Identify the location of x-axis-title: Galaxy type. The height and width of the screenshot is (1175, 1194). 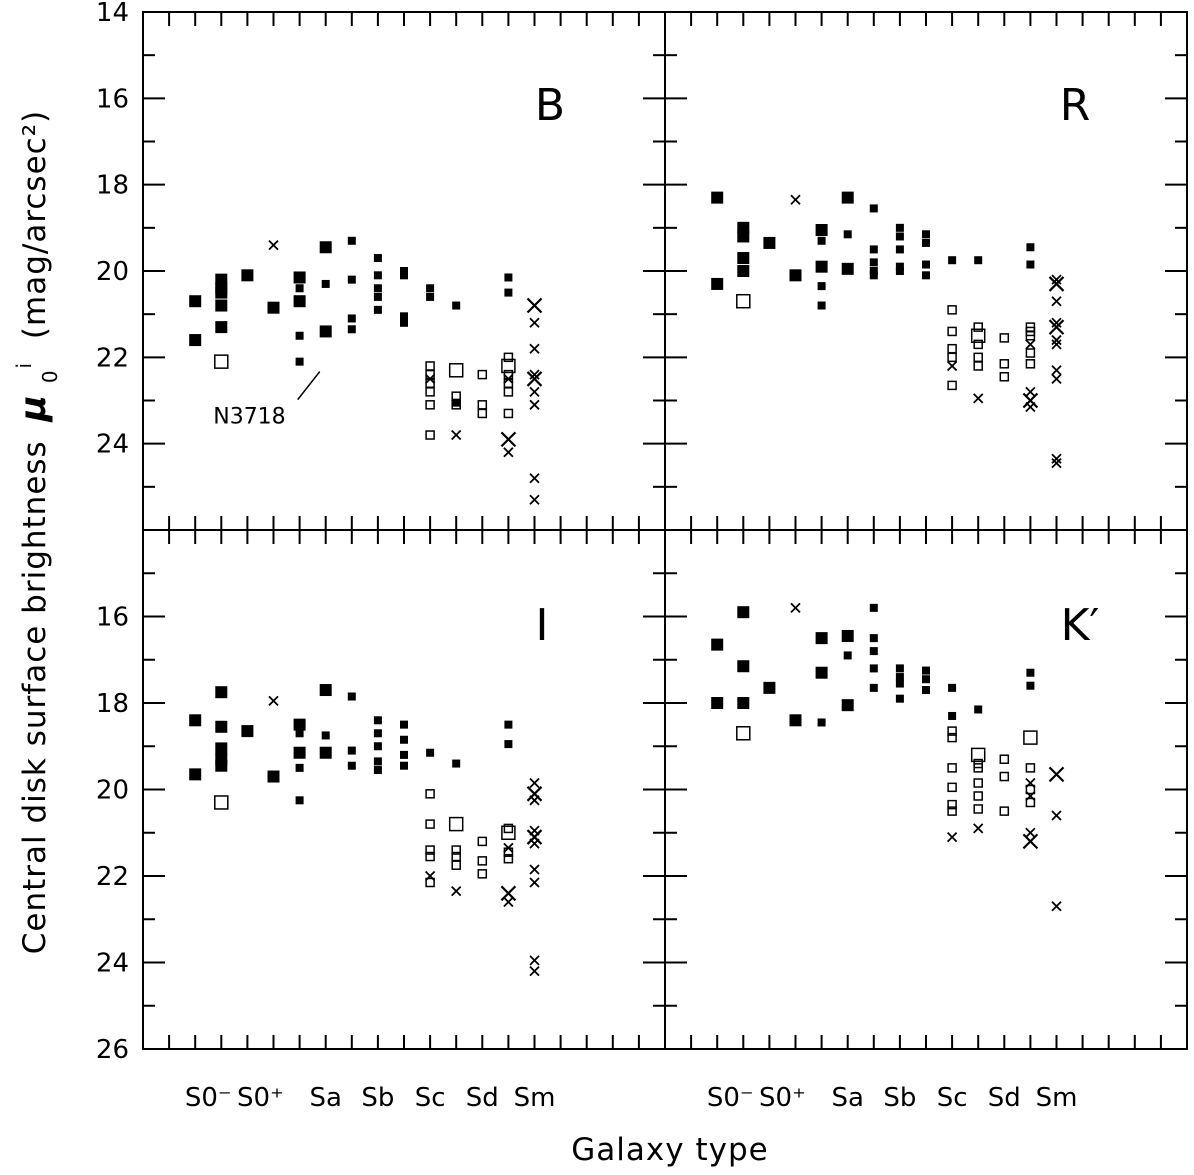
(669, 1150).